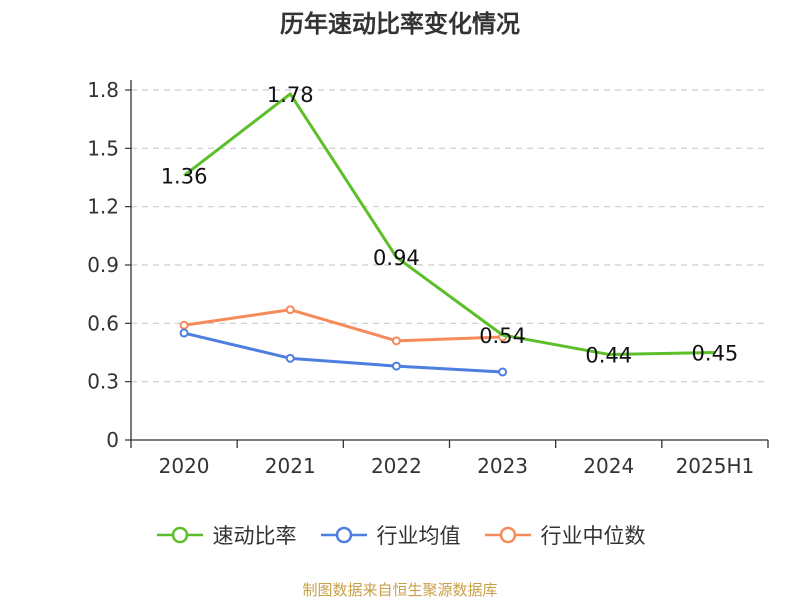 This screenshot has height=600, width=800. Describe the element at coordinates (290, 95) in the screenshot. I see `data-label: 1.78` at that location.